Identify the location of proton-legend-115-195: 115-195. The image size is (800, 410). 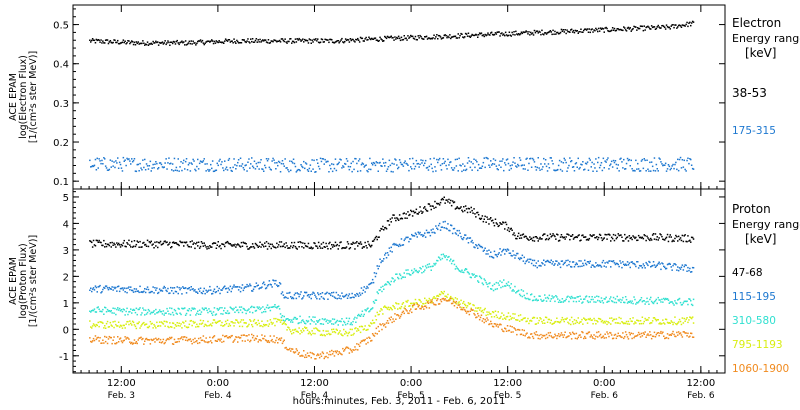
(754, 297).